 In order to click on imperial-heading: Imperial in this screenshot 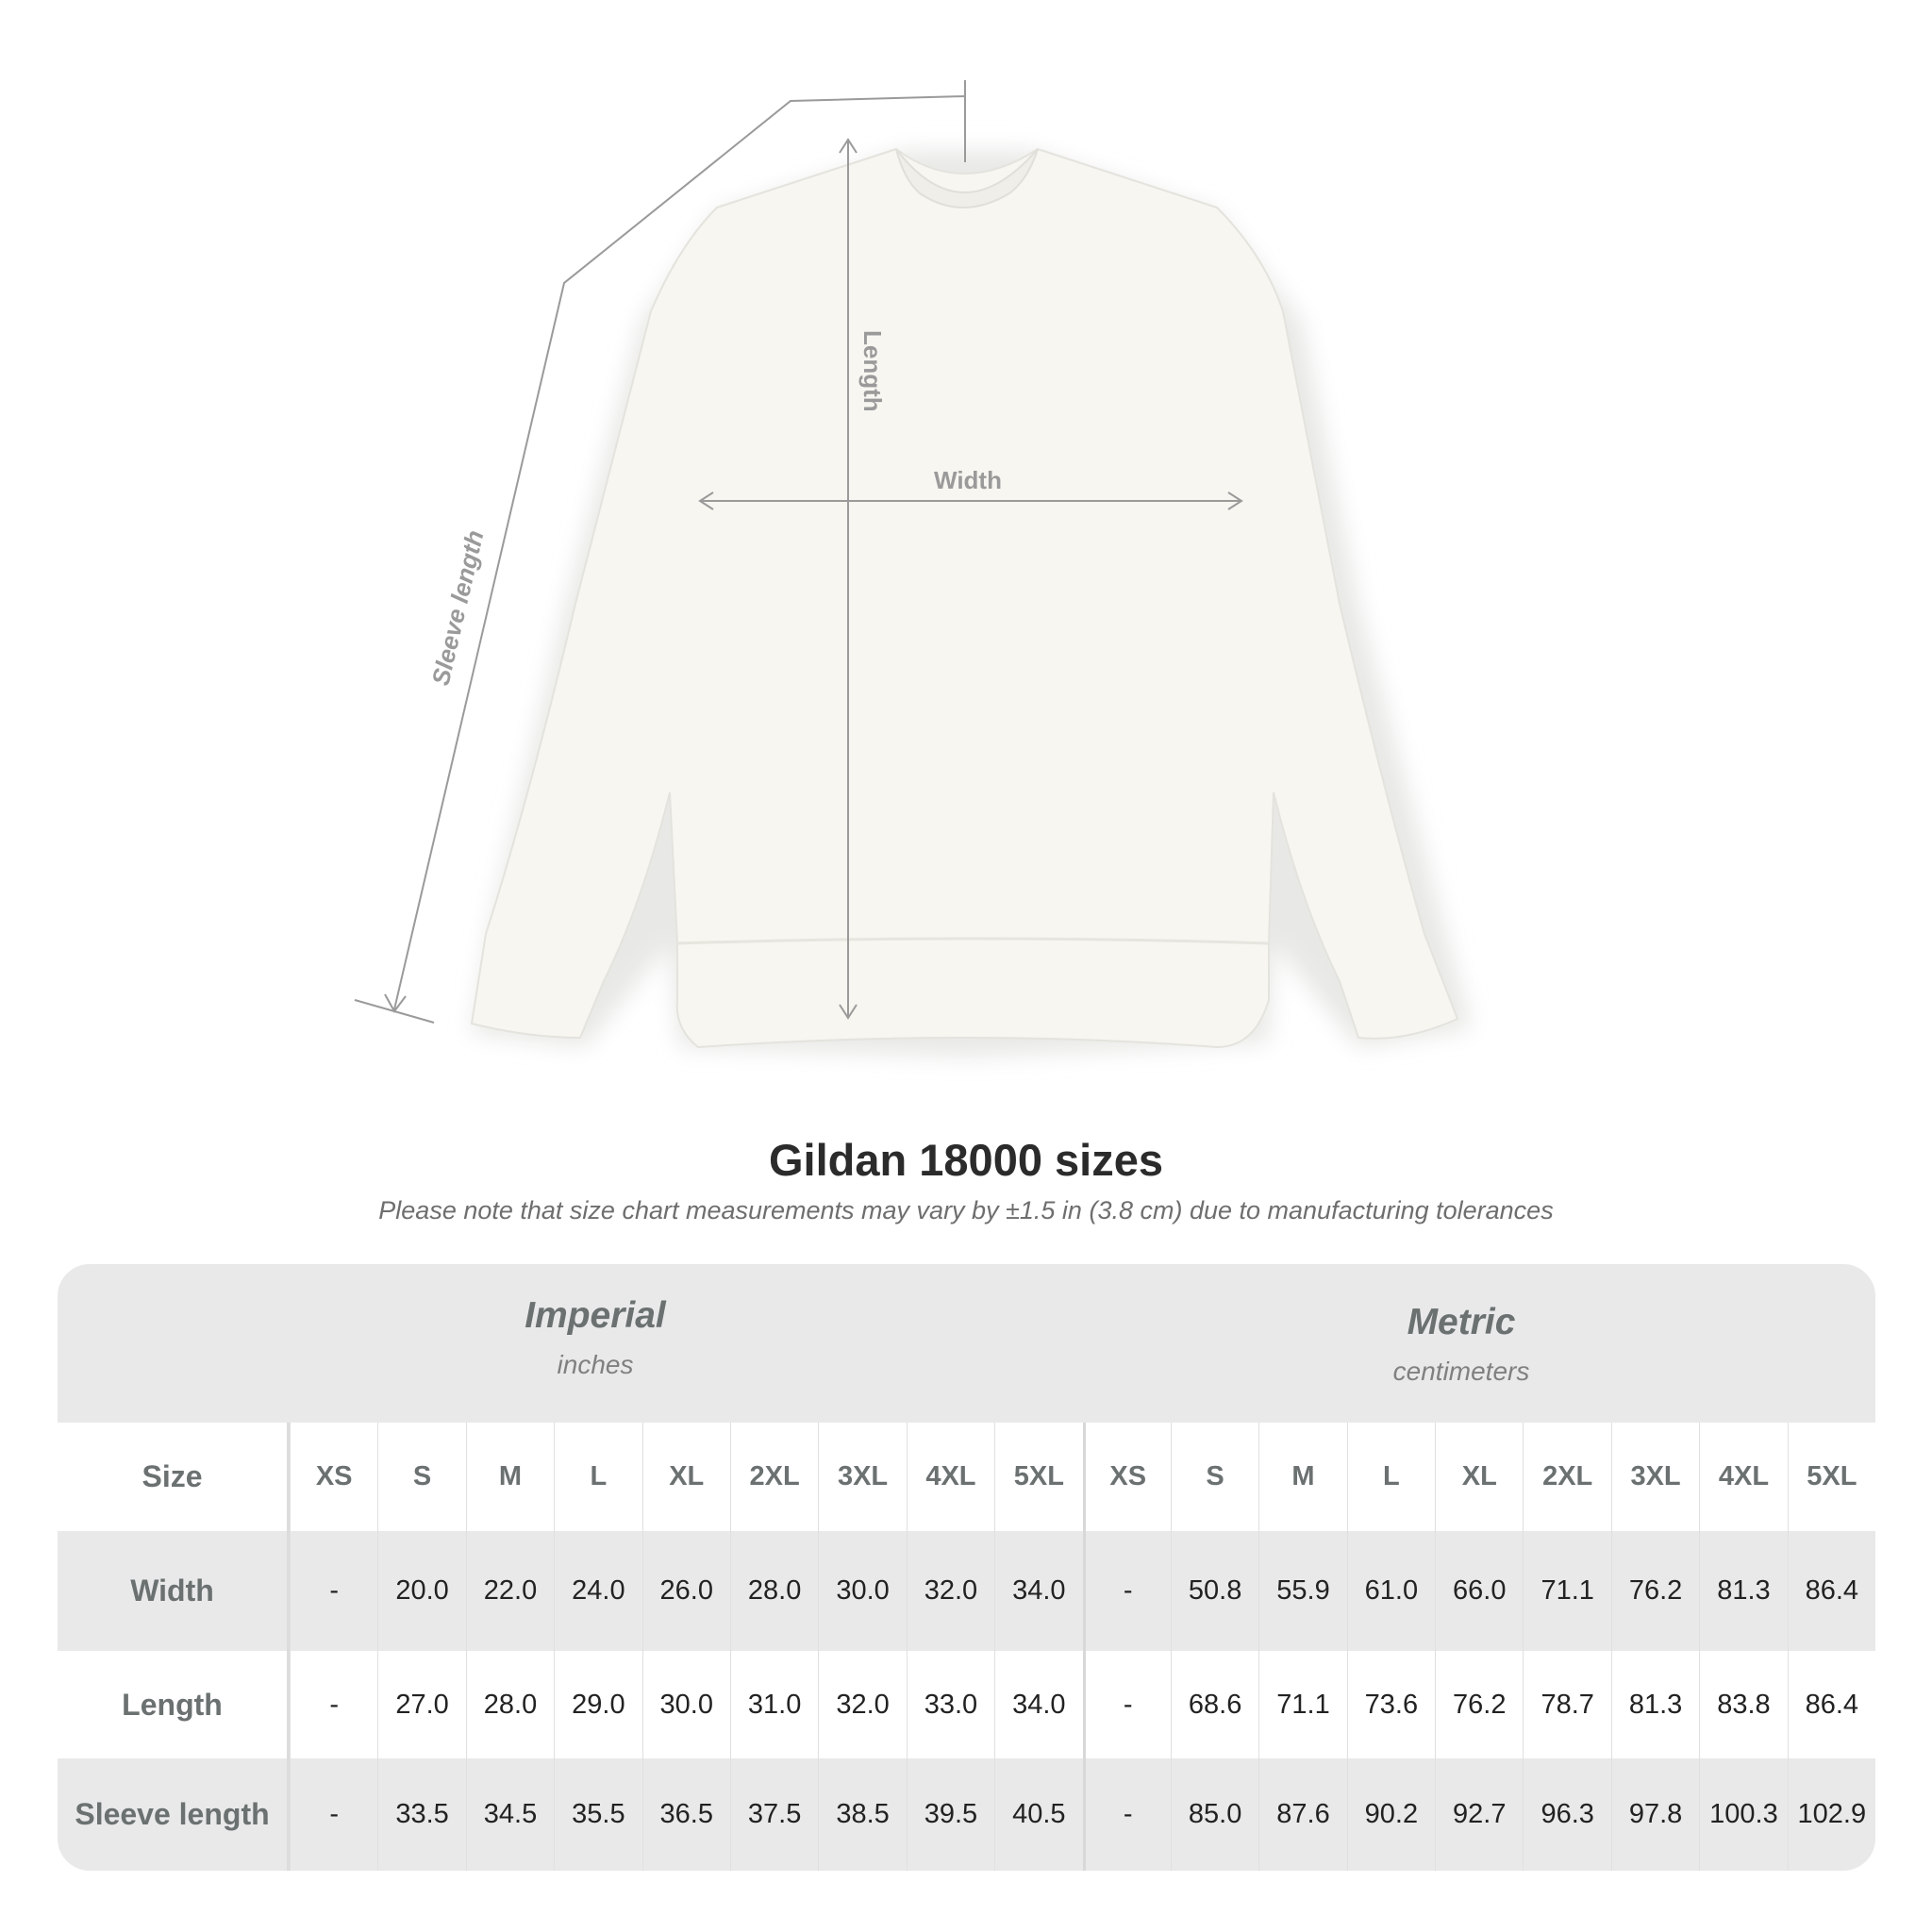, I will do `click(595, 1315)`.